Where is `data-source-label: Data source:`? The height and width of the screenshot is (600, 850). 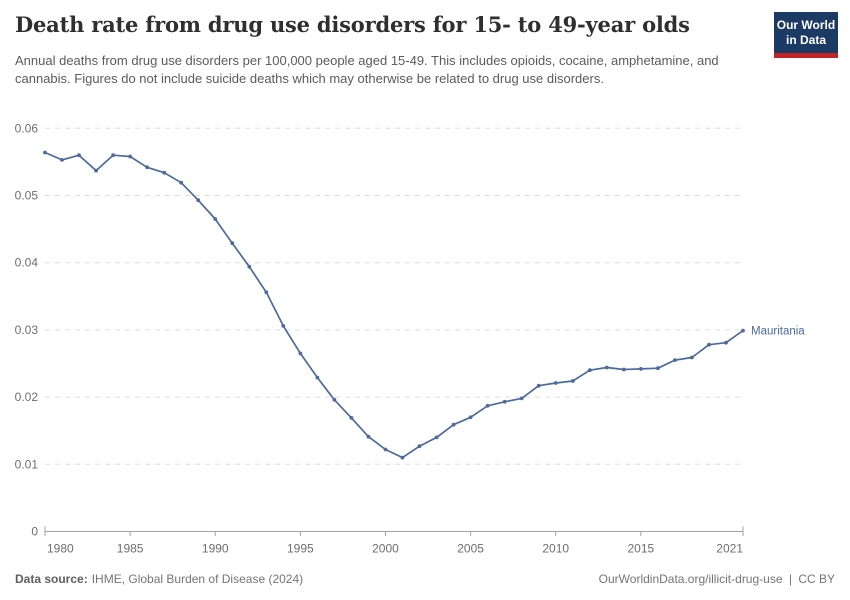 data-source-label: Data source: is located at coordinates (51, 579).